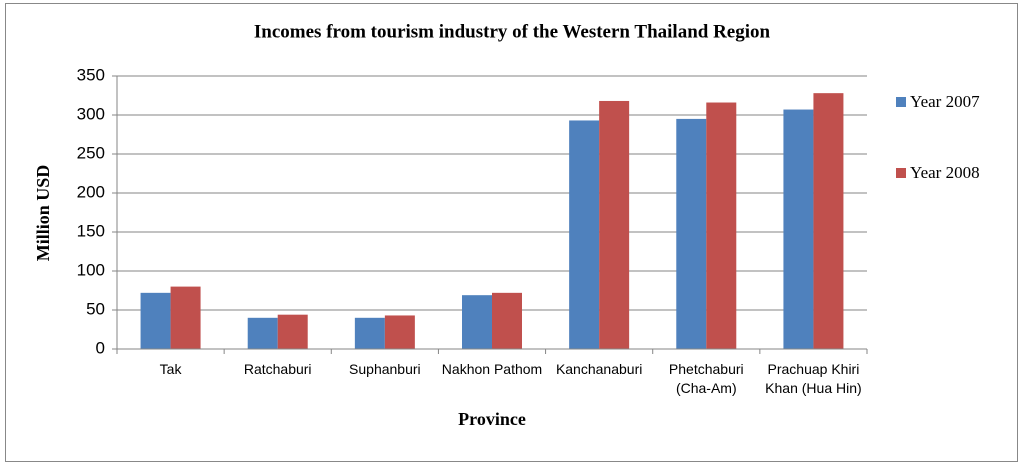 This screenshot has width=1024, height=467. What do you see at coordinates (91, 113) in the screenshot?
I see `y-tick-label: 300` at bounding box center [91, 113].